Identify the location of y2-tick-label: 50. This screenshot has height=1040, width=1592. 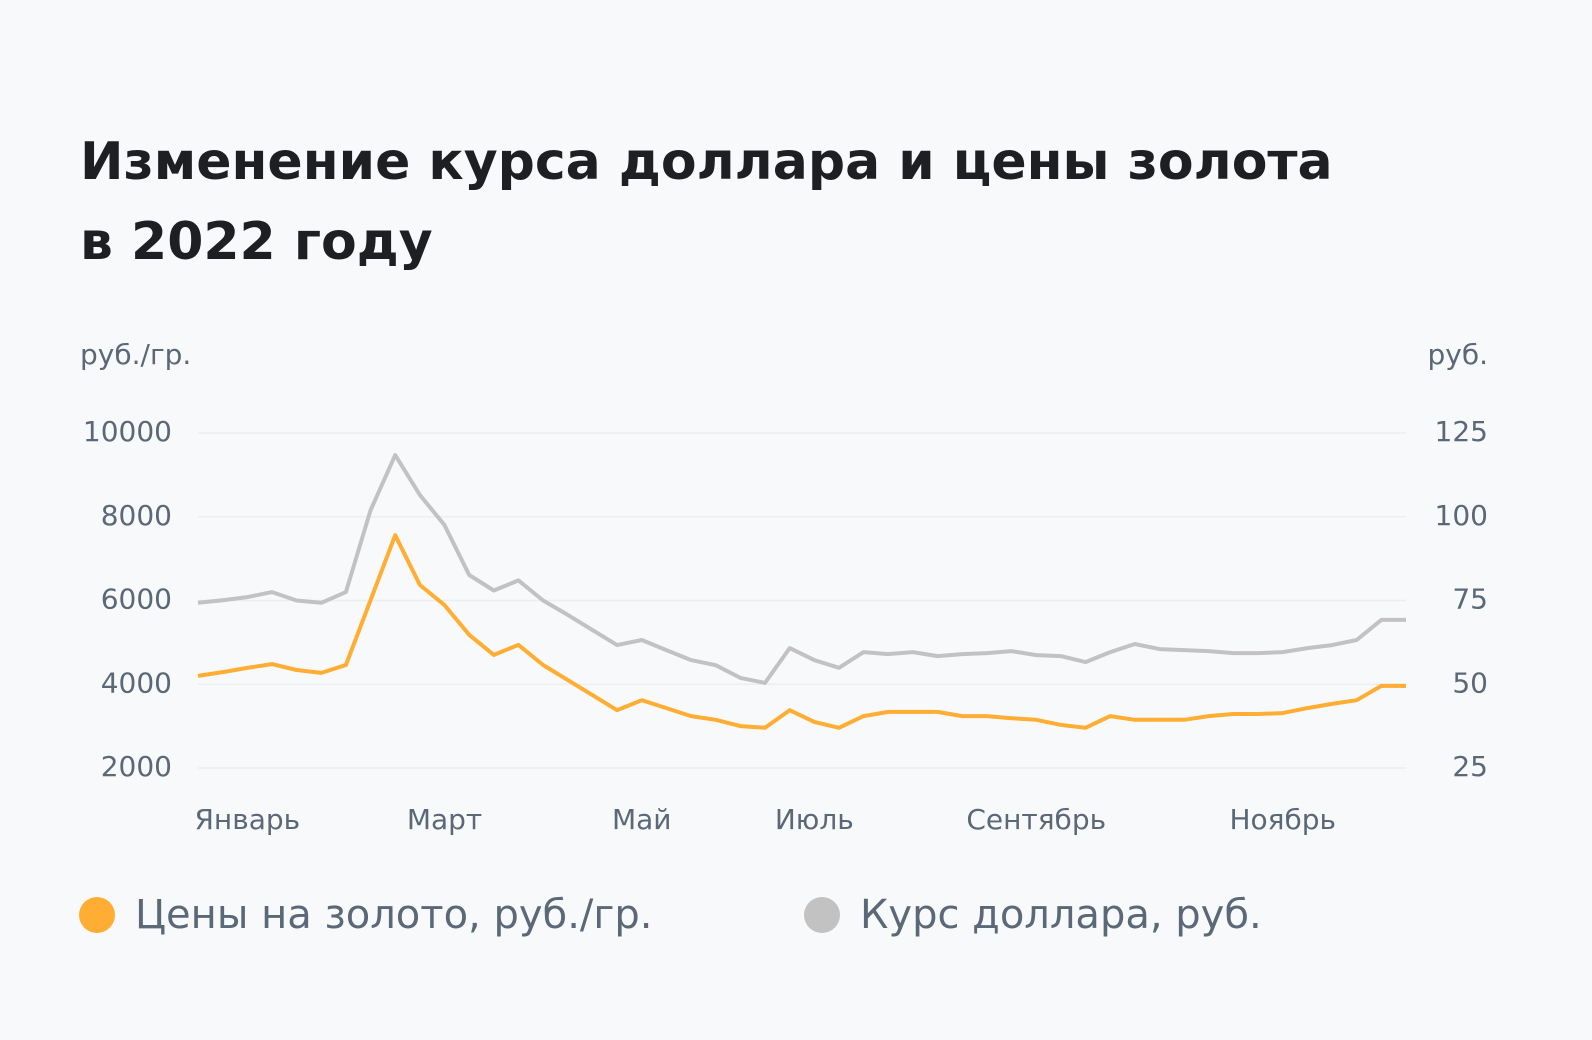
(1470, 682).